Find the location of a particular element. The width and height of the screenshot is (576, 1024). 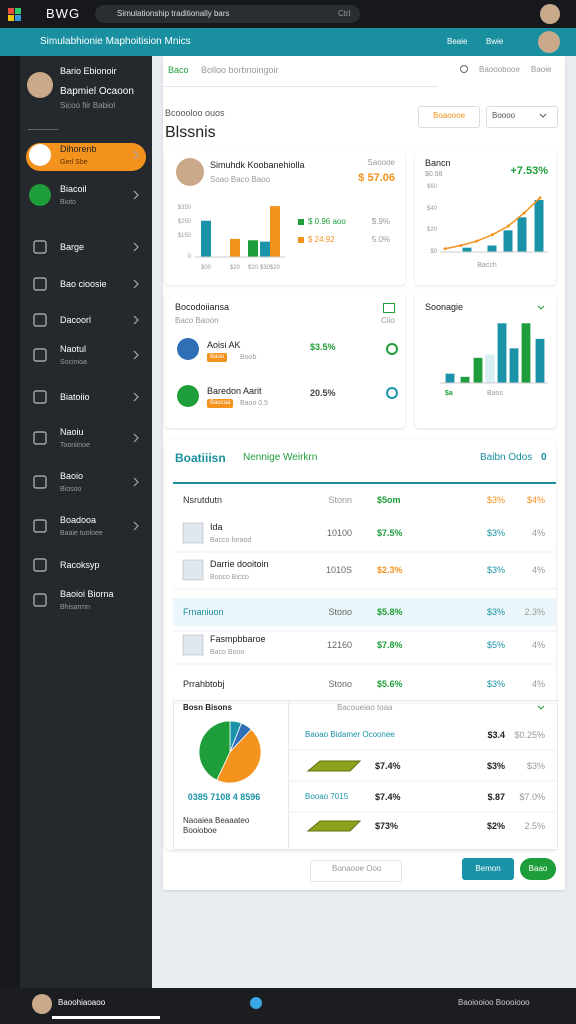

header-link: Bwie is located at coordinates (495, 41).